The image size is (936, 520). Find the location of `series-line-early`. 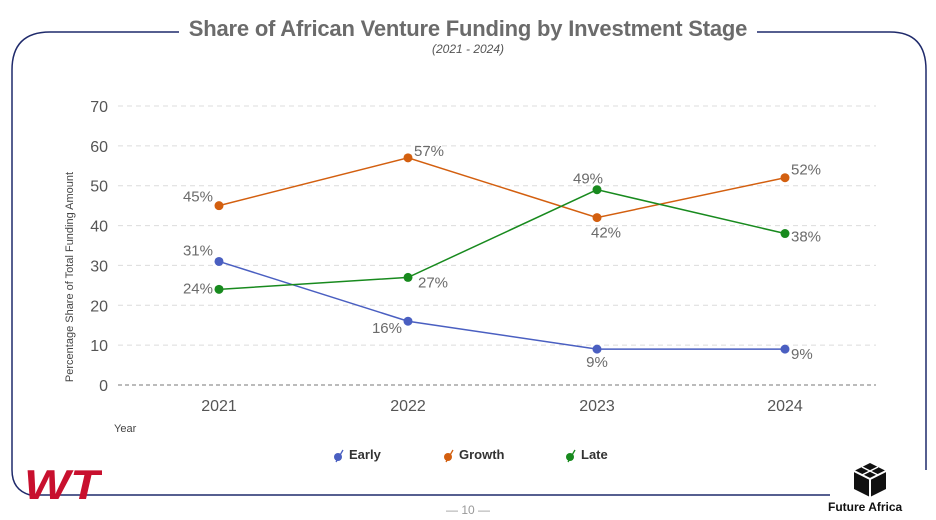

series-line-early is located at coordinates (501, 305).